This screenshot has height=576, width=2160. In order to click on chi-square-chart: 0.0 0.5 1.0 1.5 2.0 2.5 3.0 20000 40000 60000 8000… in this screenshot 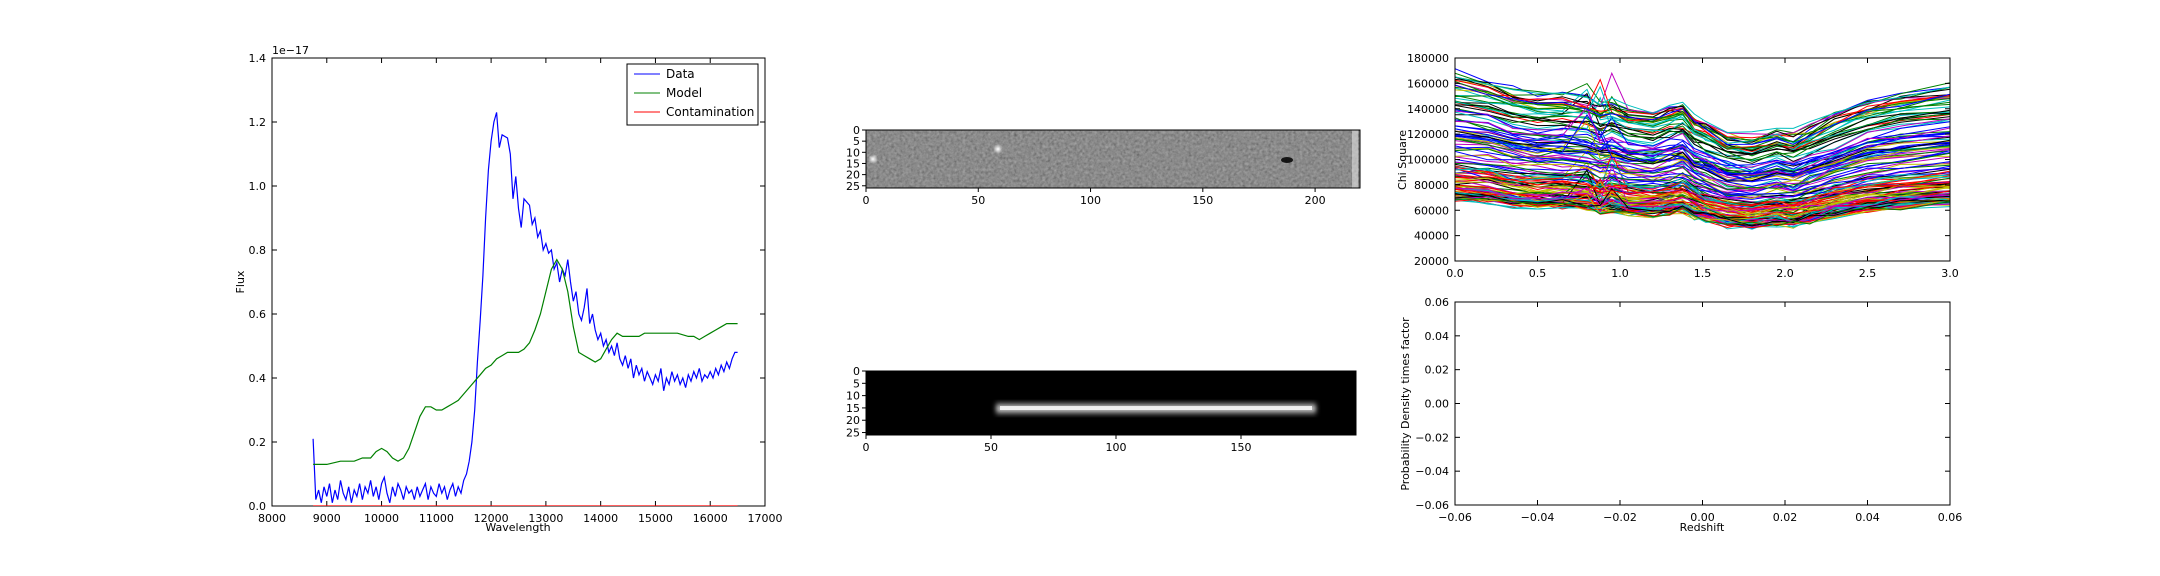, I will do `click(1677, 166)`.